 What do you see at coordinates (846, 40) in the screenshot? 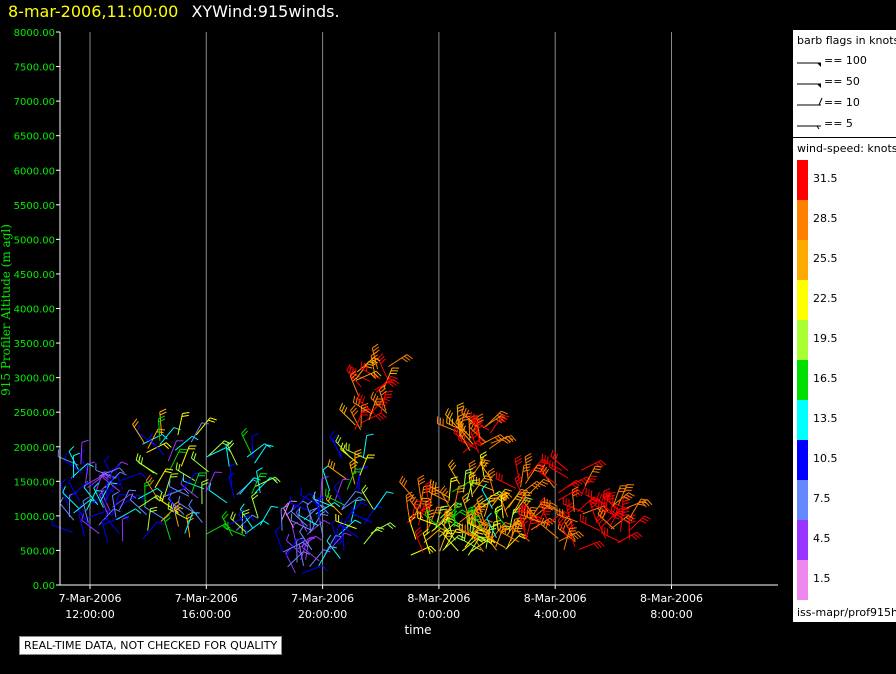
I see `barb-legend-title: barb flags in knots` at bounding box center [846, 40].